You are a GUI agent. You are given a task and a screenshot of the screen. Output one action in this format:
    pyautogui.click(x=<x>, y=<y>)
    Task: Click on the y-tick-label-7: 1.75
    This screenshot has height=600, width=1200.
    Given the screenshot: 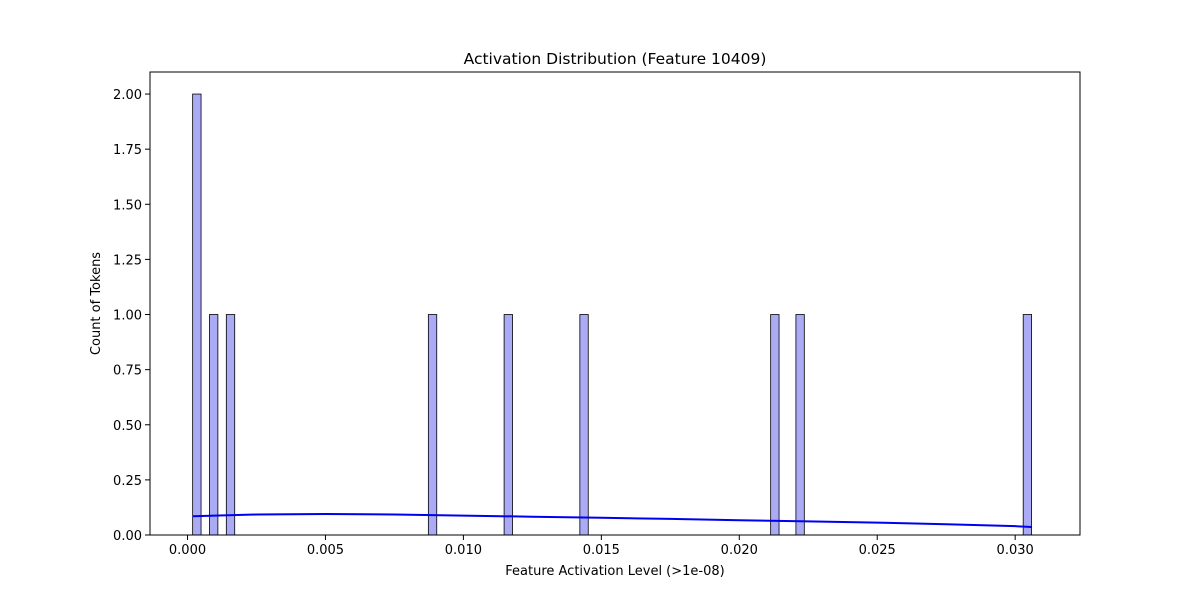 What is the action you would take?
    pyautogui.click(x=127, y=150)
    